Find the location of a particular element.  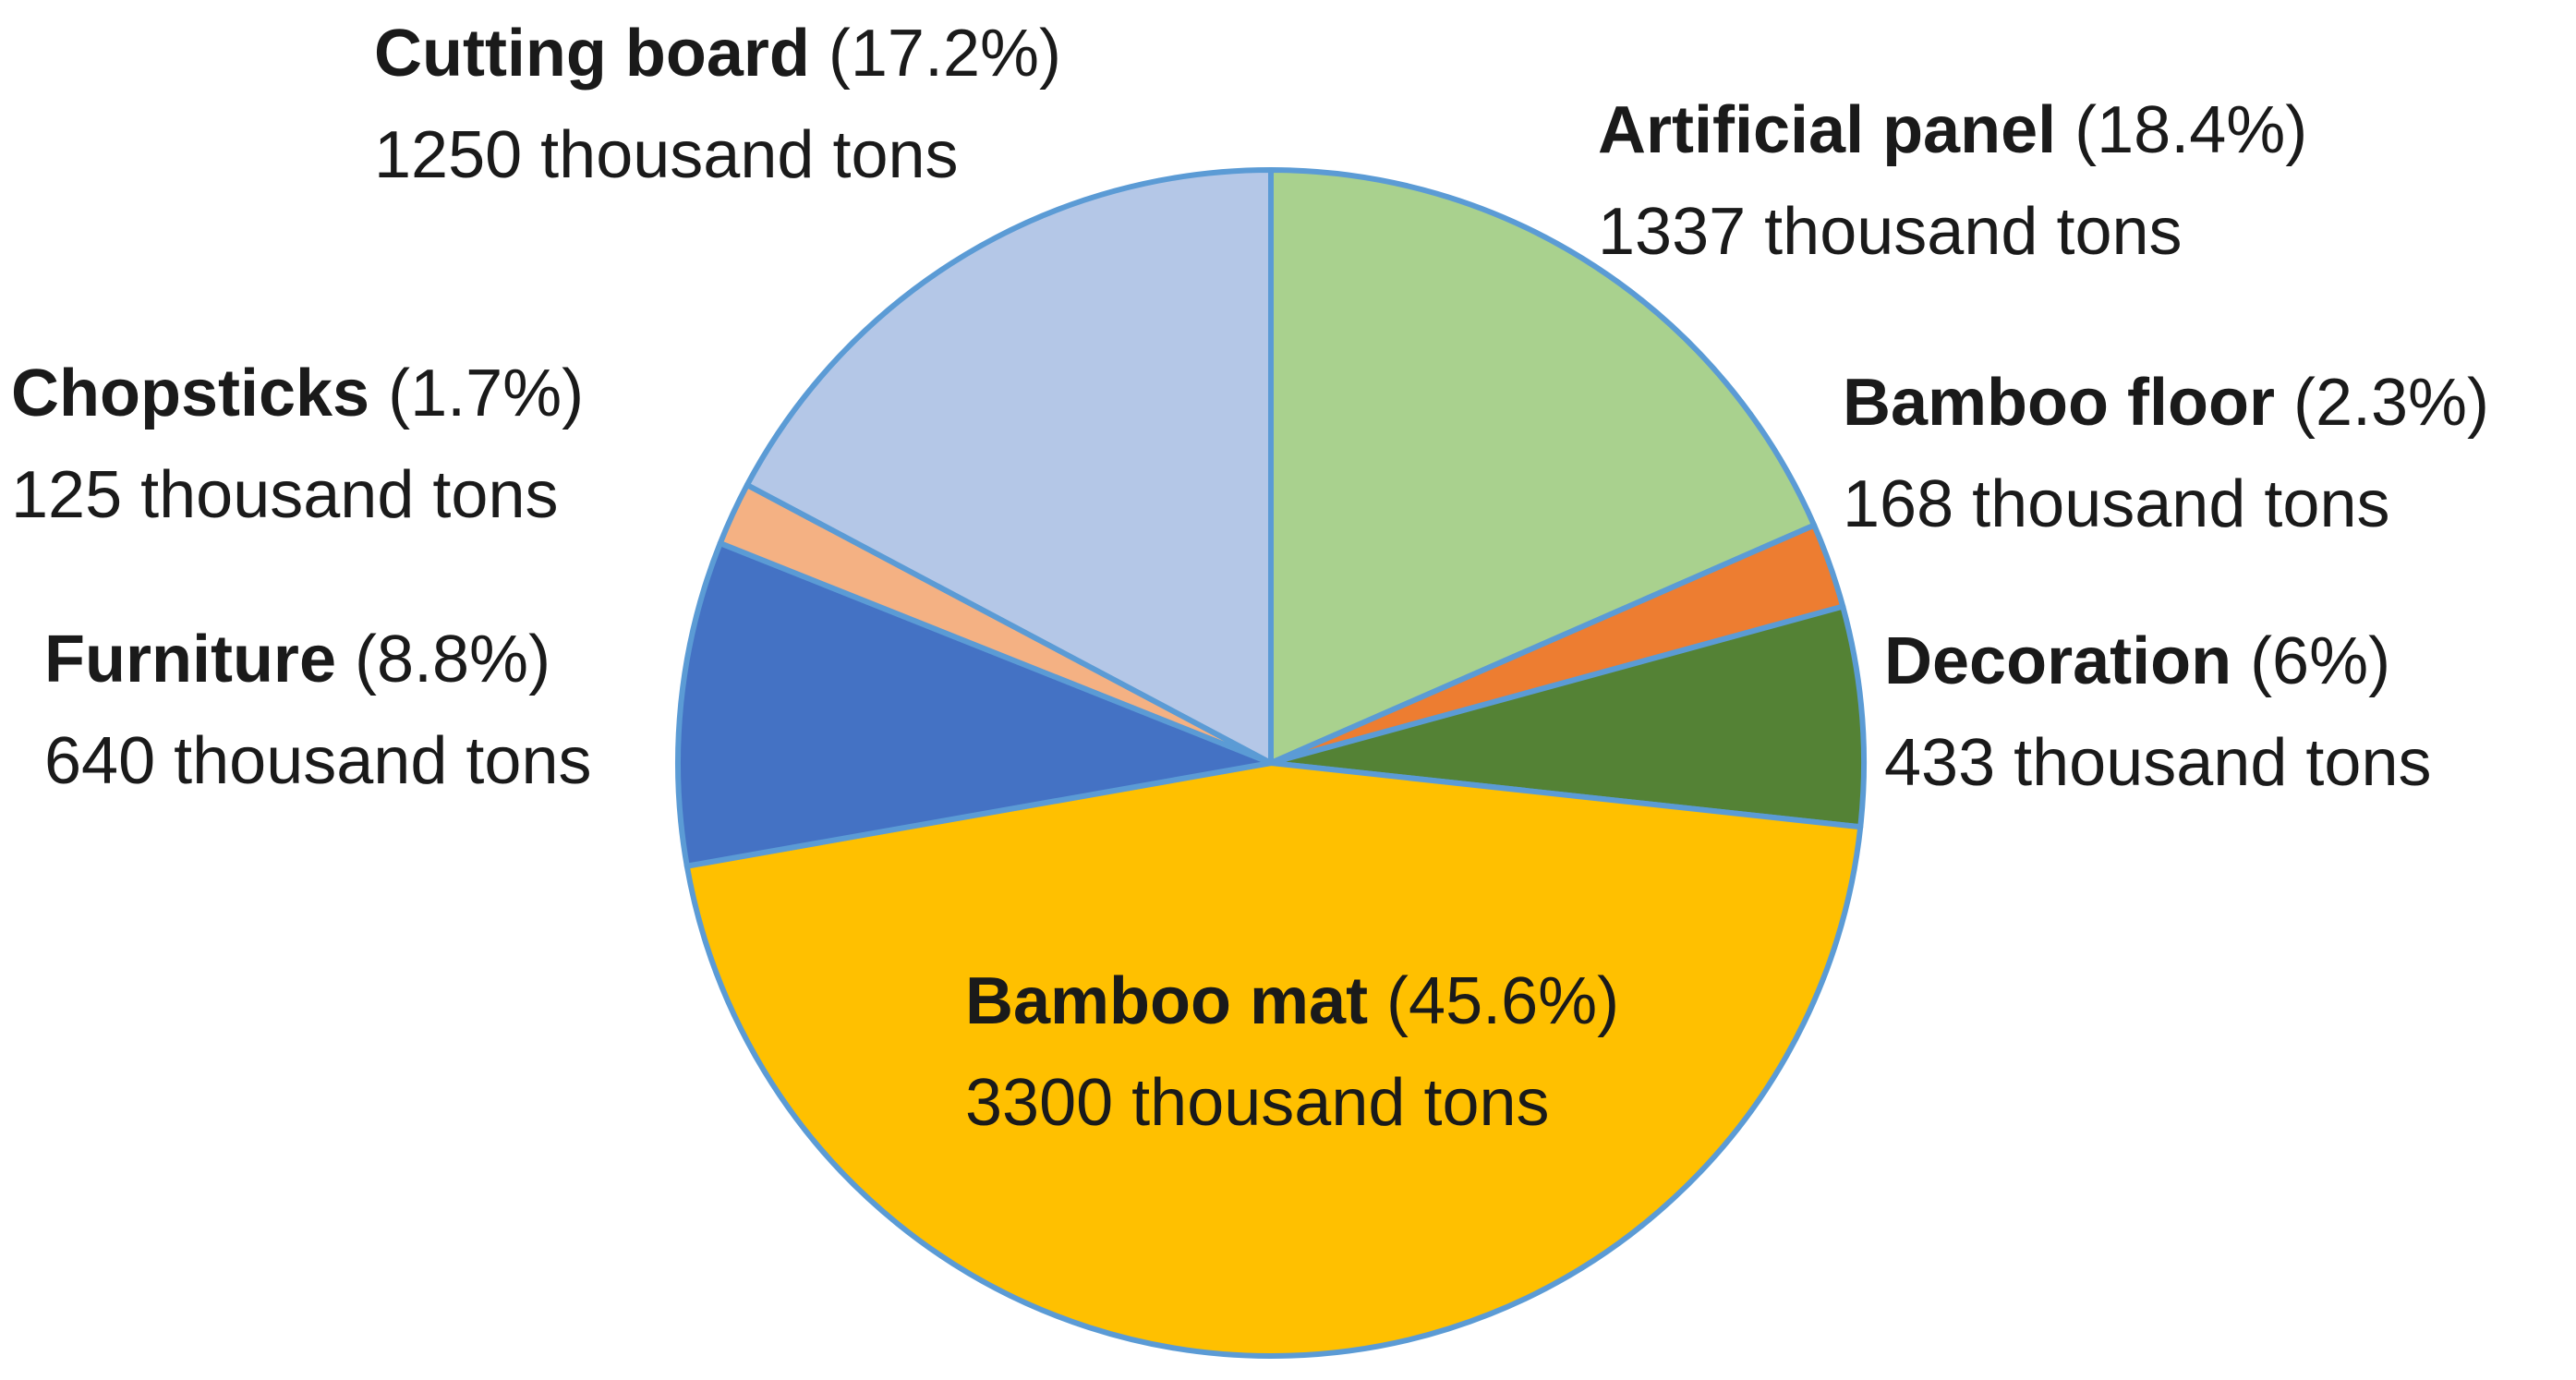

slice-label-chopsticks: Chopsticks (1.7%) 125 thousand tons is located at coordinates (297, 444).